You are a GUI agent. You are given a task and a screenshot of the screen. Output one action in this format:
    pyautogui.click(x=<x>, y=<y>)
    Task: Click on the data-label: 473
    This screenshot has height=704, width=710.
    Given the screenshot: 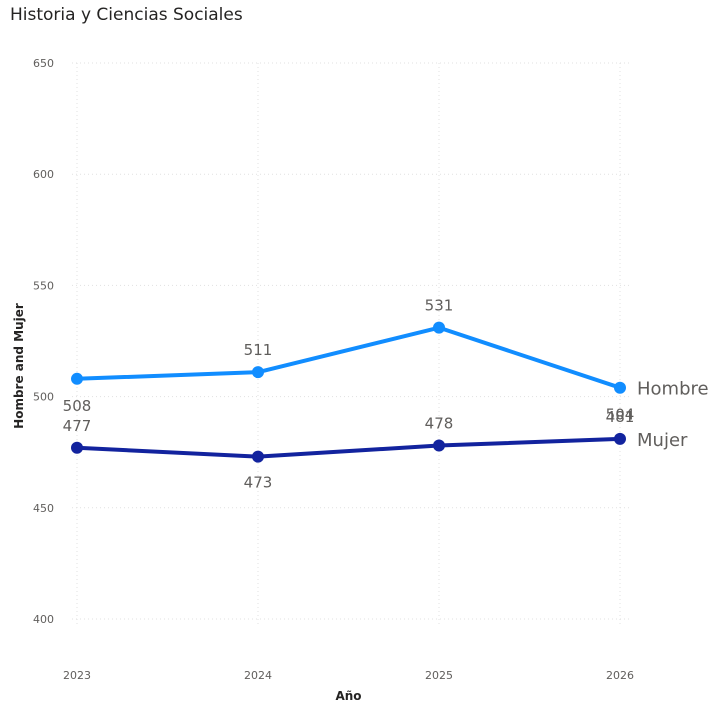 What is the action you would take?
    pyautogui.click(x=258, y=483)
    